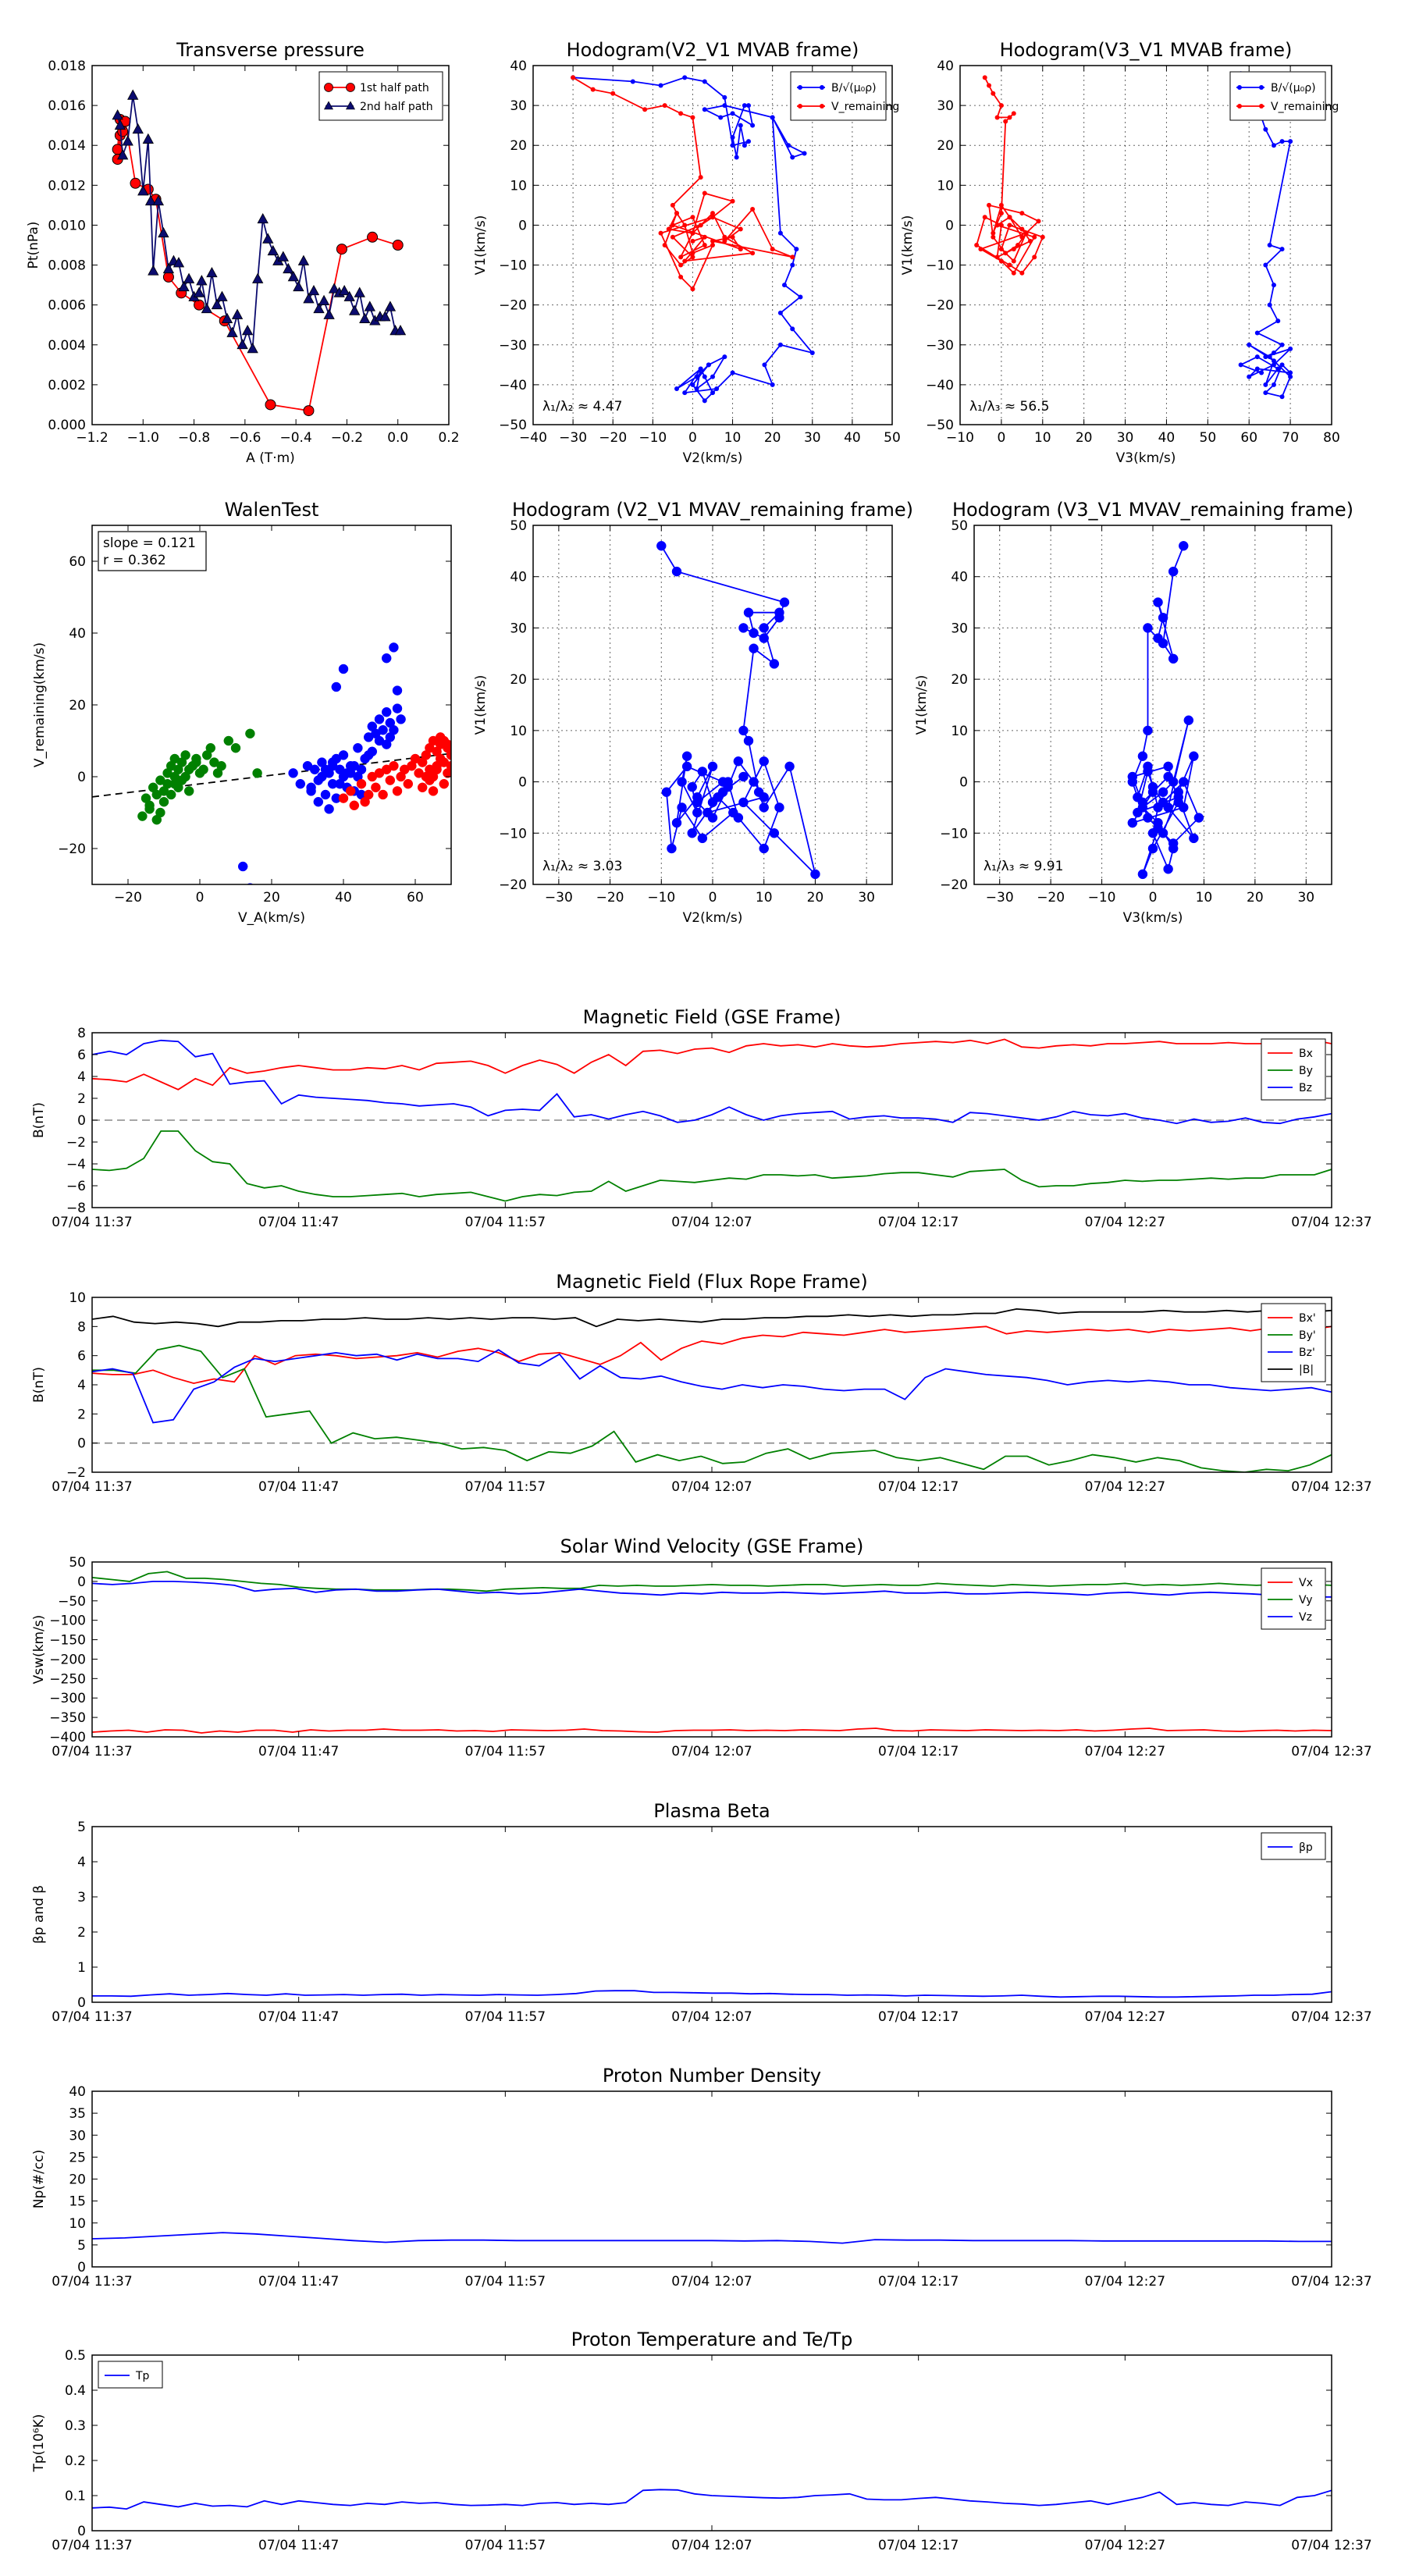  Describe the element at coordinates (1134, 235) in the screenshot. I see `data-layer` at that location.